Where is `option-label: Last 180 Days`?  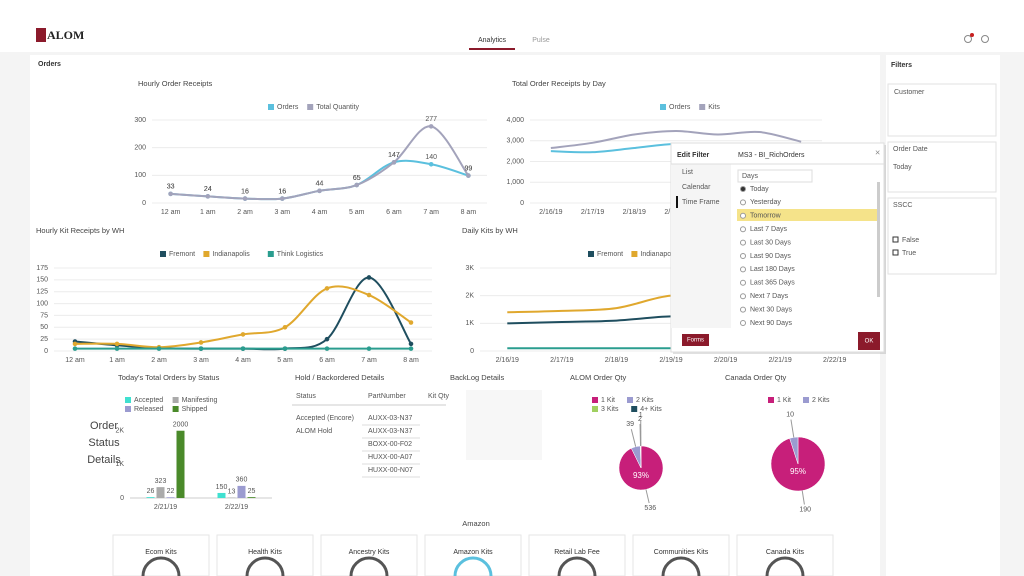 option-label: Last 180 Days is located at coordinates (772, 269).